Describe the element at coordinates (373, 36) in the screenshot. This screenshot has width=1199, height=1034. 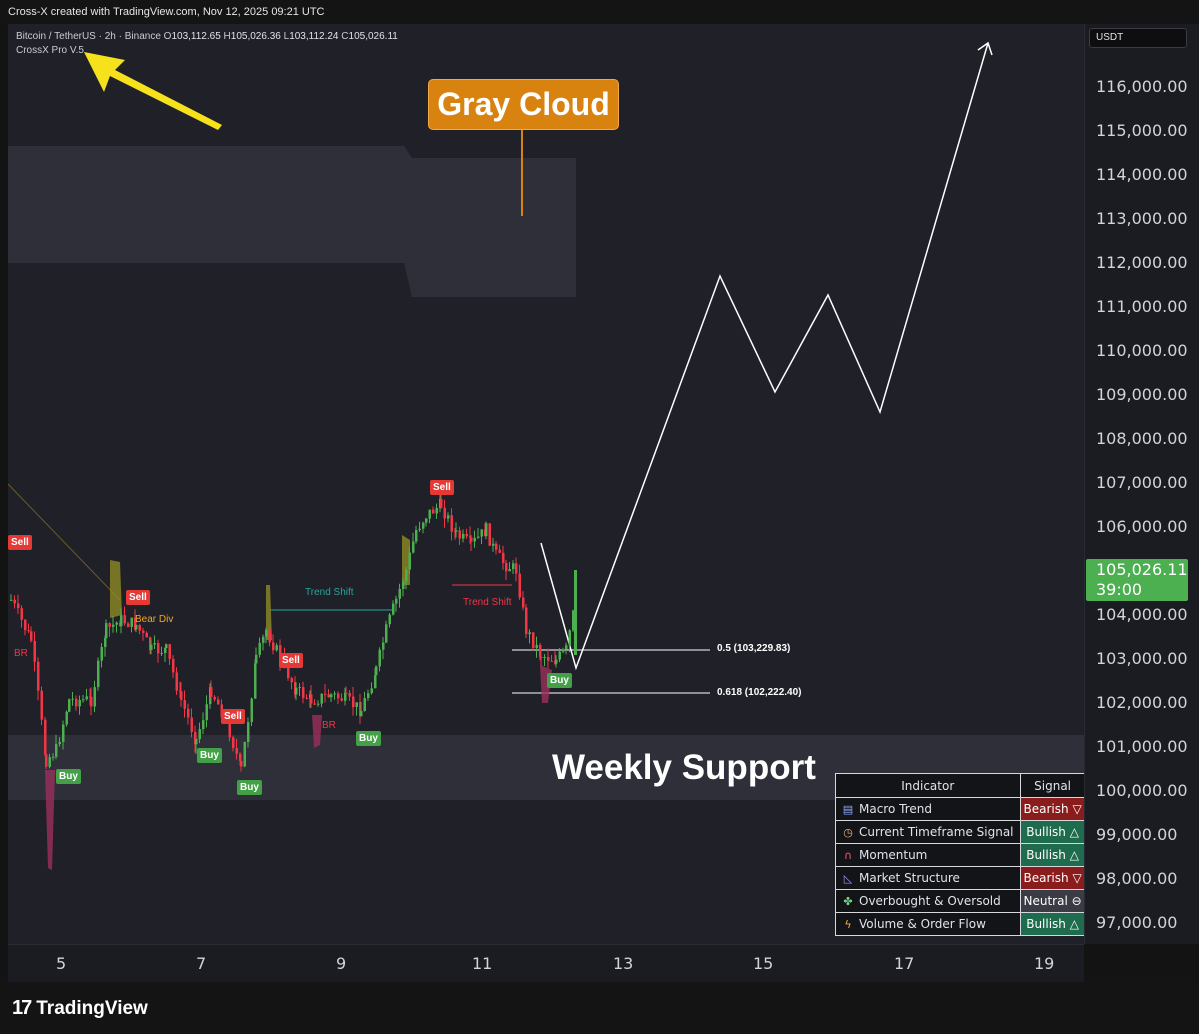
I see `close-value: 105,026.11` at that location.